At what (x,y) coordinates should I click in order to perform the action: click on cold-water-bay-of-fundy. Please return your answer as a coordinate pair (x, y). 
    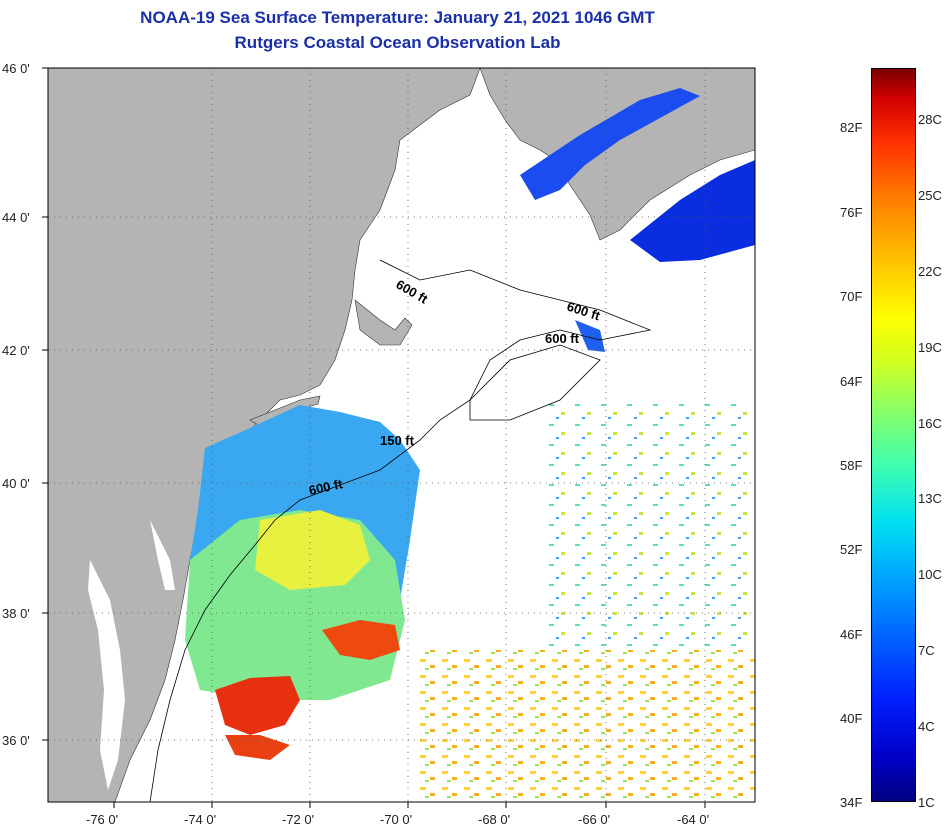
    Looking at the image, I should click on (610, 144).